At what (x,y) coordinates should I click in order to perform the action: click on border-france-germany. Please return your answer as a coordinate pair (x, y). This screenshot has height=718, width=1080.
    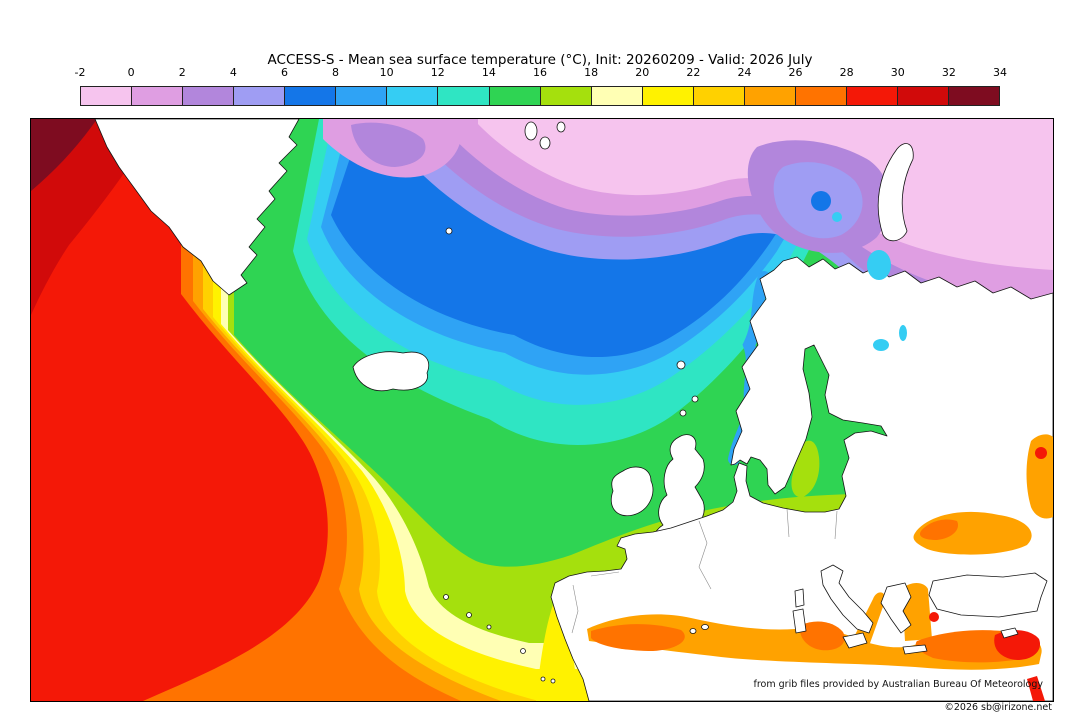
    Looking at the image, I should click on (705, 555).